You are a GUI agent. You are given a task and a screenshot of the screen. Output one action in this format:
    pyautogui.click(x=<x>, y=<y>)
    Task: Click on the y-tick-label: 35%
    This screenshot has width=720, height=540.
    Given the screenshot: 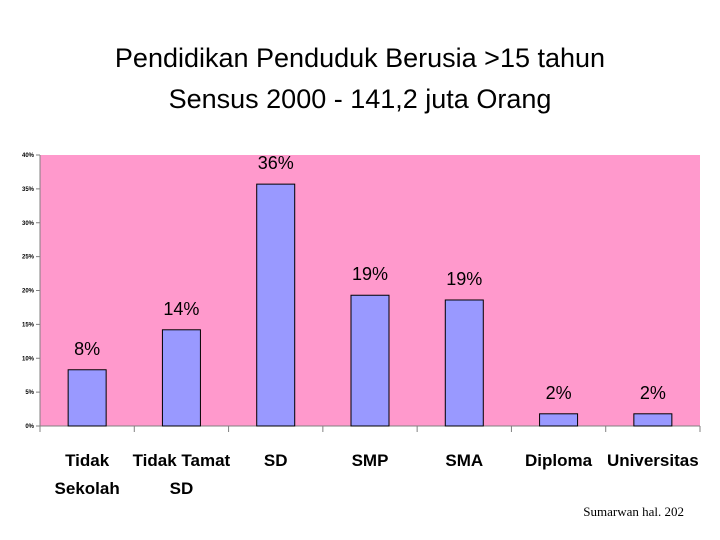 What is the action you would take?
    pyautogui.click(x=28, y=190)
    